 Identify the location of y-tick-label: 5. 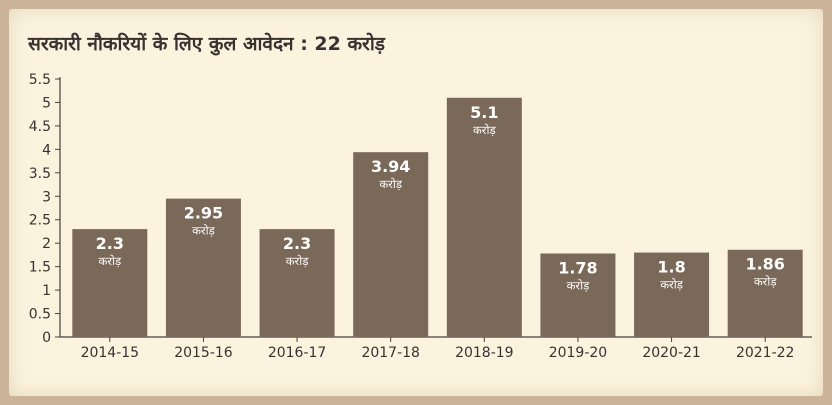
(46, 103).